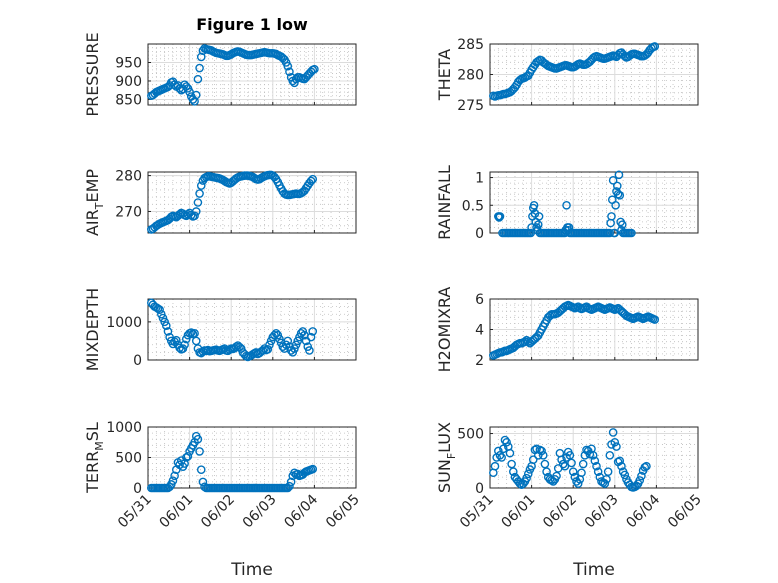 The height and width of the screenshot is (583, 778). What do you see at coordinates (567, 203) in the screenshot?
I see `subplot-4: 0 0.5 1 RAINFALL` at bounding box center [567, 203].